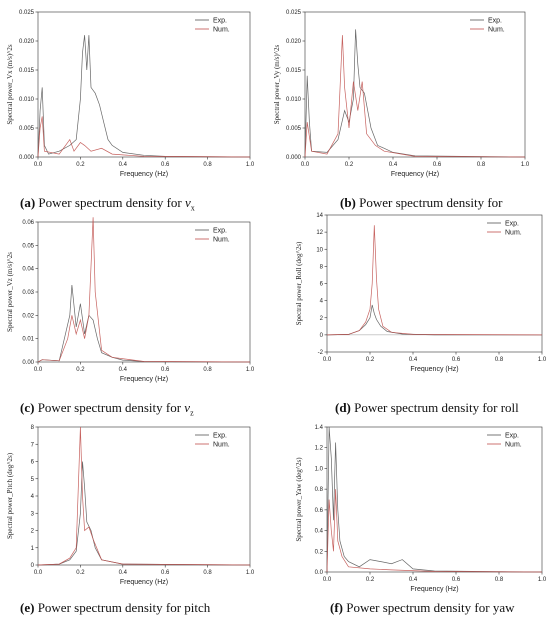 This screenshot has height=622, width=550. Describe the element at coordinates (28, 223) in the screenshot. I see `y-tick-label: 0.06` at that location.